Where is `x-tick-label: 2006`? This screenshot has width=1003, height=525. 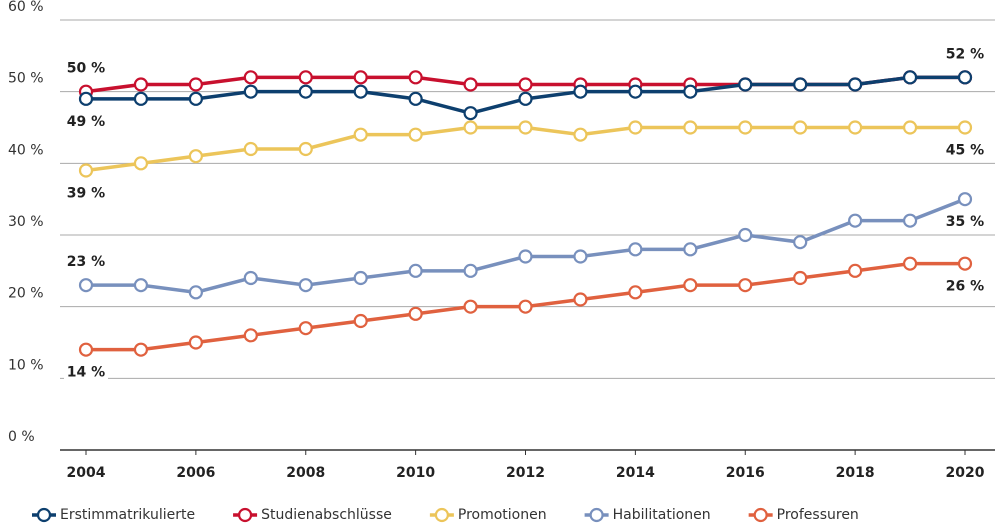 x-tick-label: 2006 is located at coordinates (195, 473).